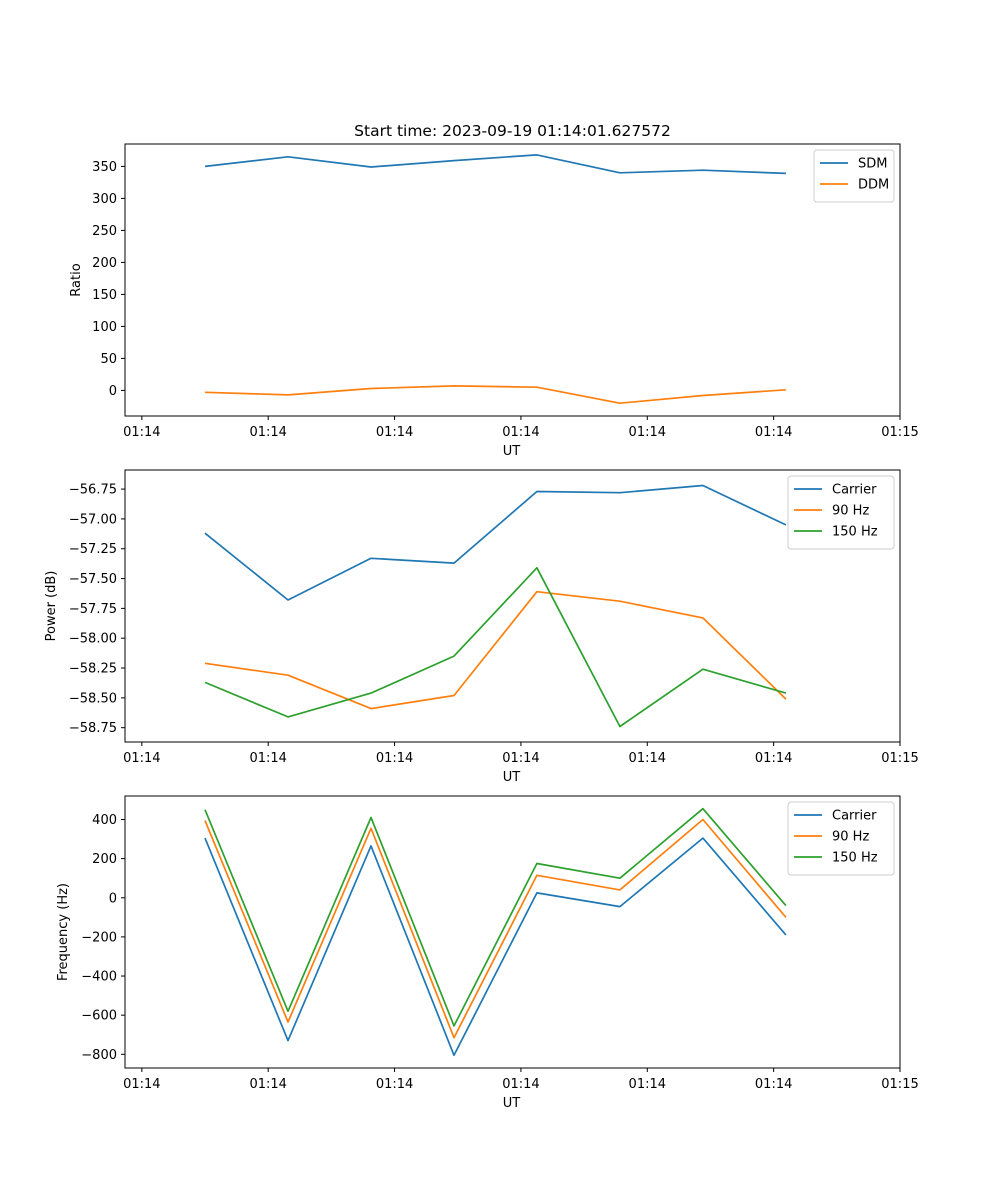  I want to click on y-axis-label: Frequency (Hz), so click(63, 932).